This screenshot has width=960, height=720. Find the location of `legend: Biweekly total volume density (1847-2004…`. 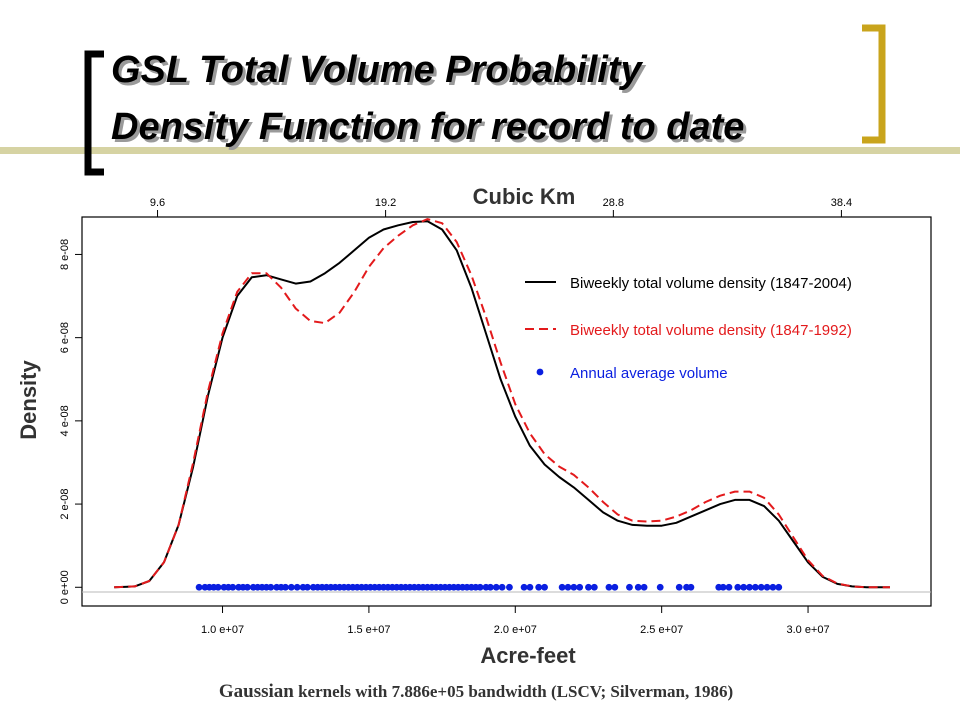

legend: Biweekly total volume density (1847-2004… is located at coordinates (688, 328).